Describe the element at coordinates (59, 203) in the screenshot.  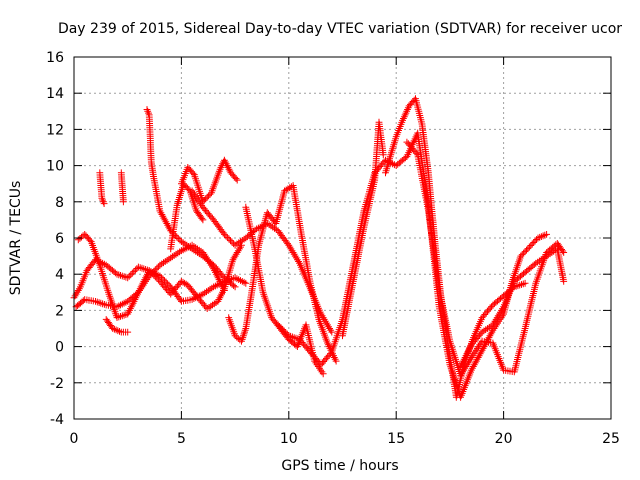
I see `y-tick-label: 8` at that location.